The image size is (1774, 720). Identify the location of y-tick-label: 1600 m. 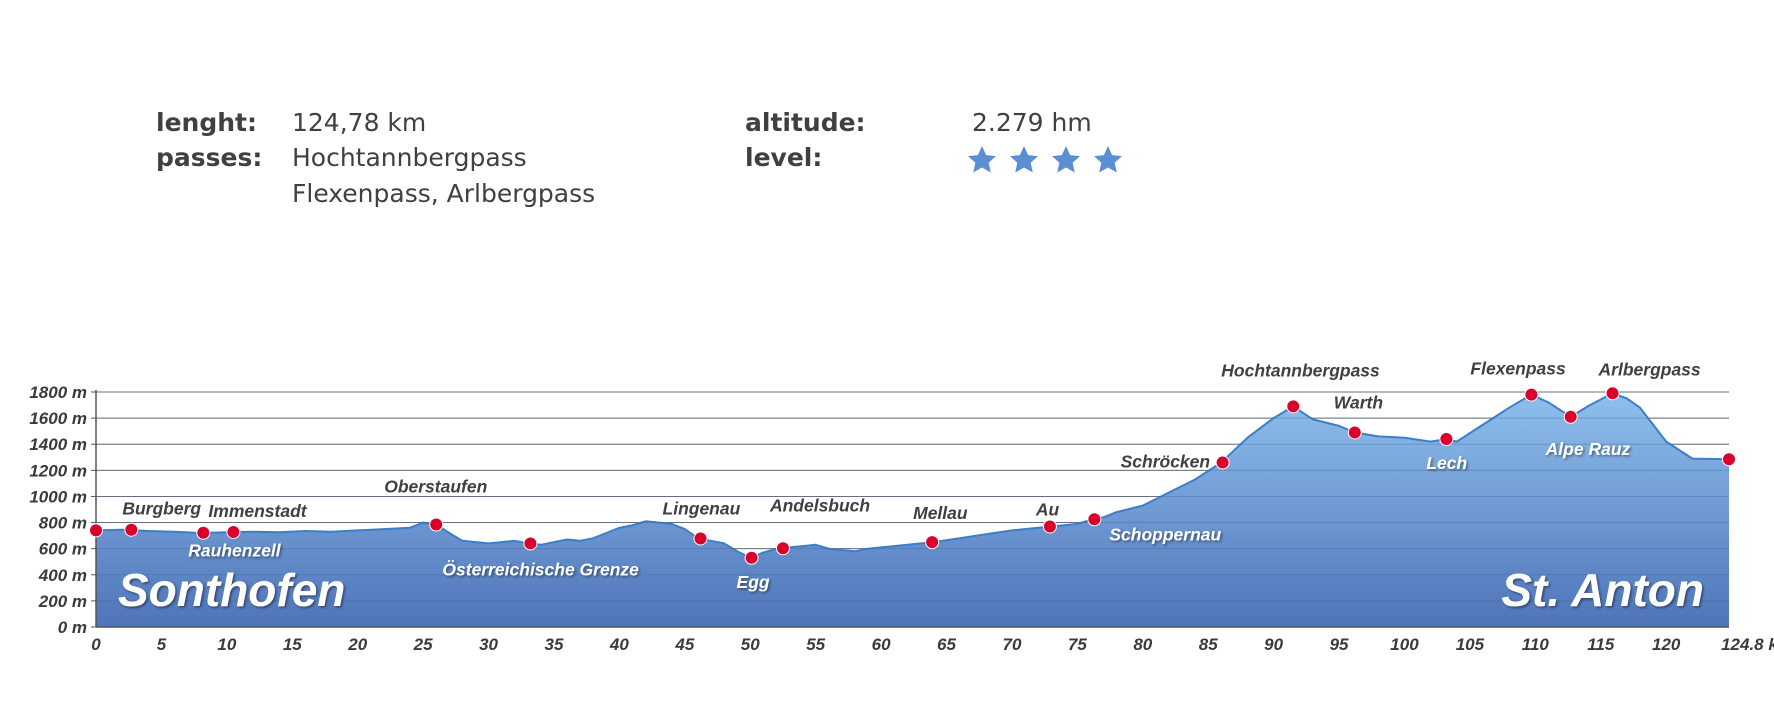
(58, 418).